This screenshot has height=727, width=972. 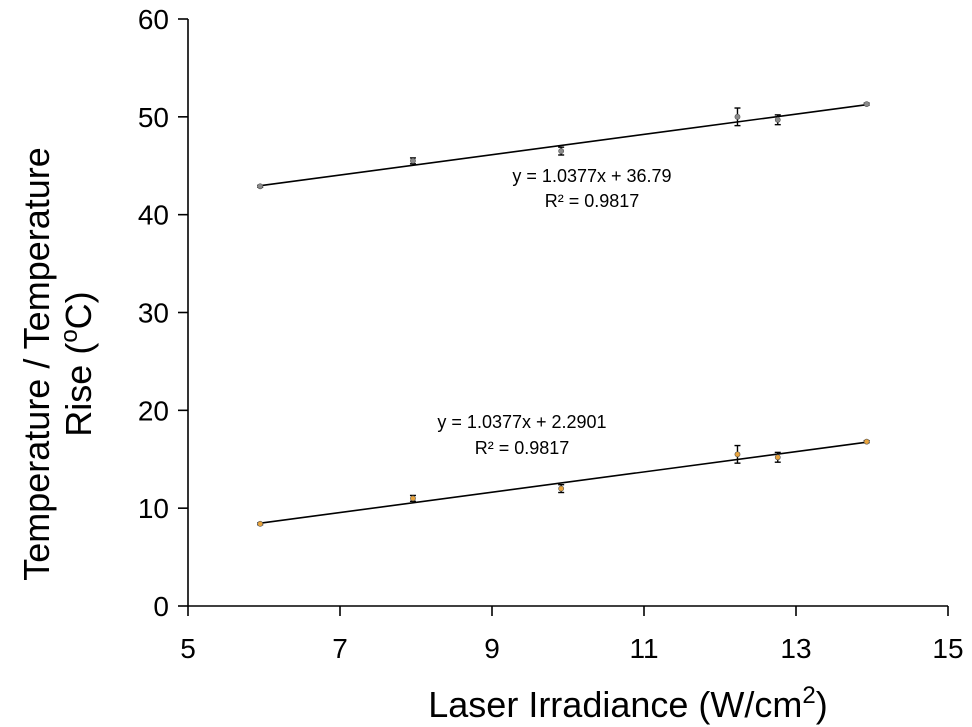 I want to click on y-tick-label: 20, so click(x=153, y=410).